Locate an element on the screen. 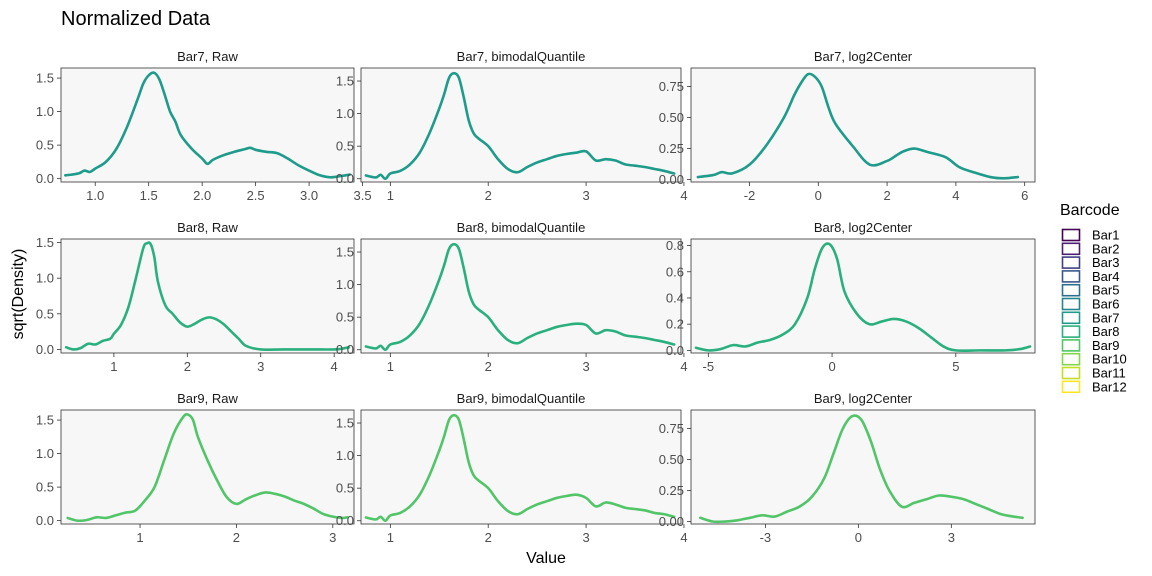  x-tick-label: 6 is located at coordinates (1024, 195).